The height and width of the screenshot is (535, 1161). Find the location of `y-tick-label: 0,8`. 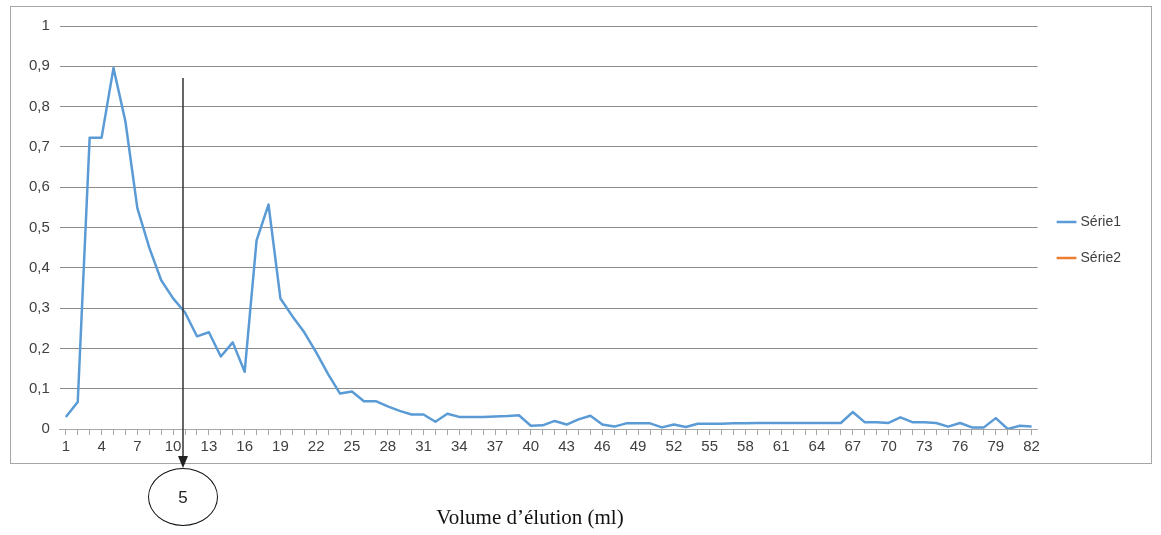

y-tick-label: 0,8 is located at coordinates (39, 105).